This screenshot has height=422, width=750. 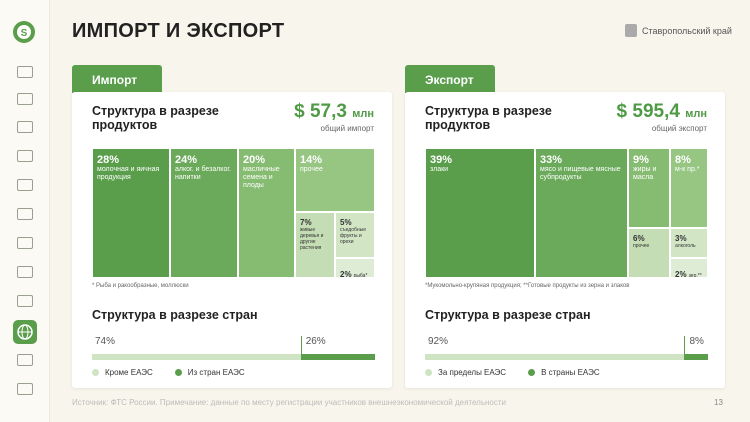 I want to click on tile-text: мясо и пищевые мясные субпродукты, so click(x=580, y=173).